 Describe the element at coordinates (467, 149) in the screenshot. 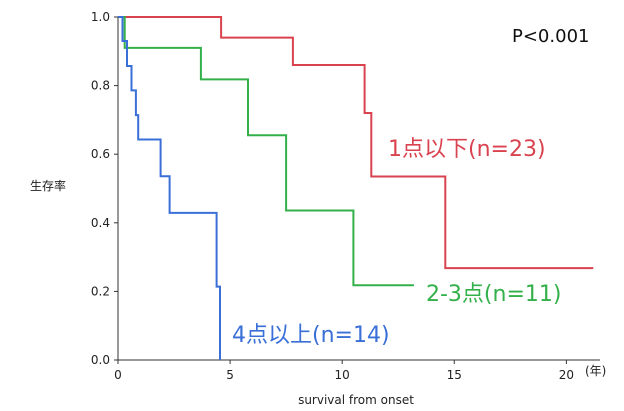

I see `series-label-1: 1点以下(n=23)` at that location.